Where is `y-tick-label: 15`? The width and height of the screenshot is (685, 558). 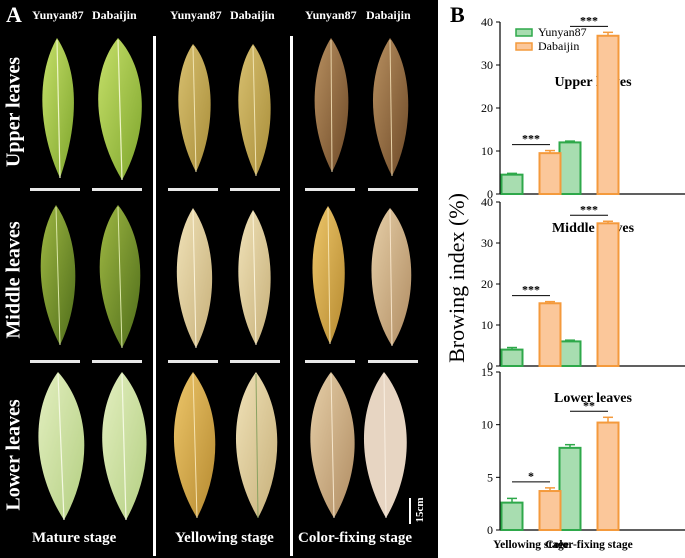 y-tick-label: 15 is located at coordinates (487, 372).